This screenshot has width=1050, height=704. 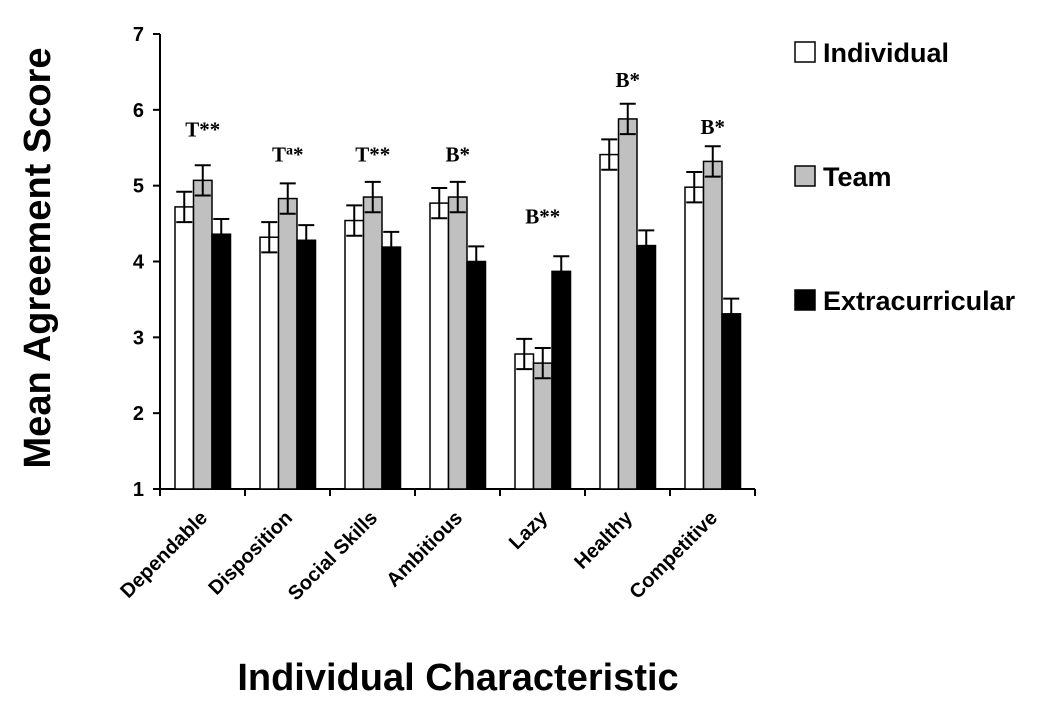 What do you see at coordinates (138, 338) in the screenshot?
I see `y-tick-label: 3` at bounding box center [138, 338].